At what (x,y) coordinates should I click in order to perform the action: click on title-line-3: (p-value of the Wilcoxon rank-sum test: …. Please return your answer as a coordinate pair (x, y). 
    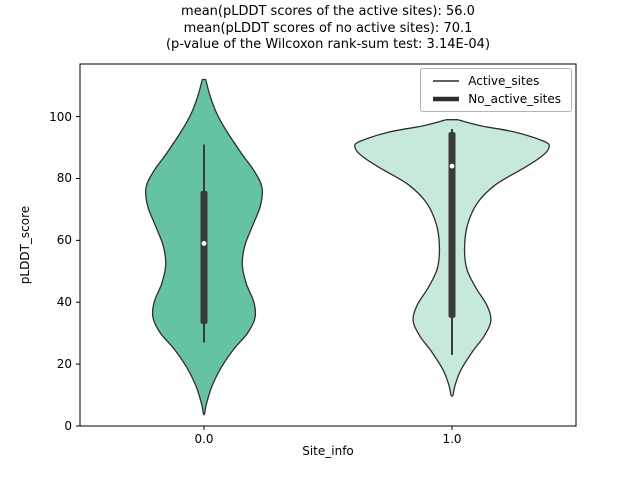
    Looking at the image, I should click on (328, 44).